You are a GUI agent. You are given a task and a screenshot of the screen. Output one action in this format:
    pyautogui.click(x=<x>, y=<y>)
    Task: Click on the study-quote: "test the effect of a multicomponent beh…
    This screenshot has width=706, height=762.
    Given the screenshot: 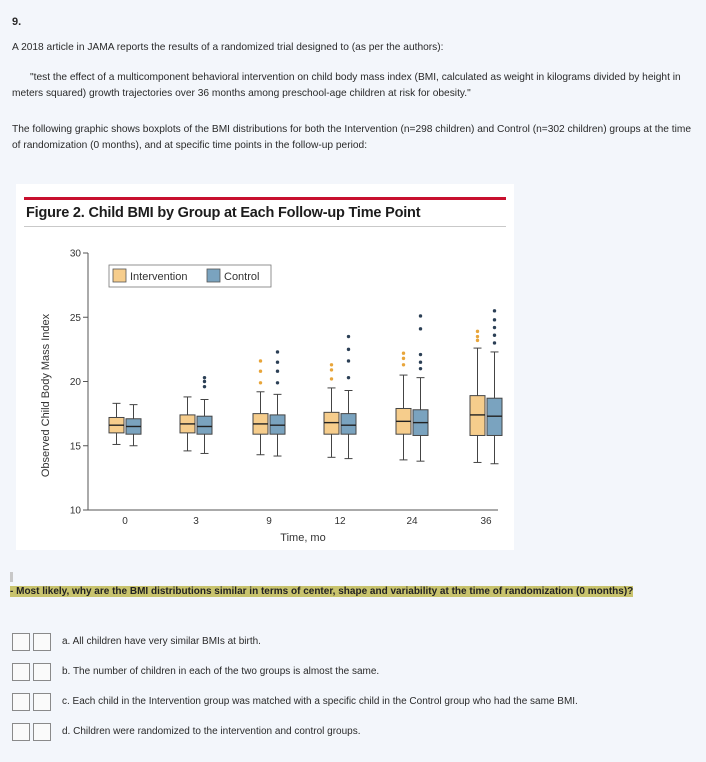 What is the action you would take?
    pyautogui.click(x=346, y=85)
    